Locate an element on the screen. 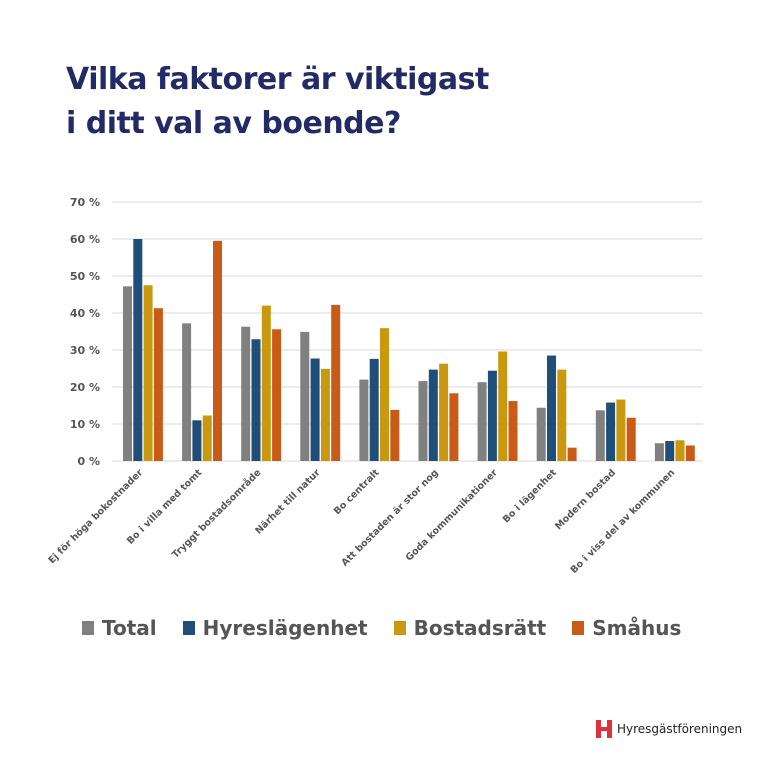 The image size is (767, 767). brand-name: Hyresgästföreningen is located at coordinates (680, 729).